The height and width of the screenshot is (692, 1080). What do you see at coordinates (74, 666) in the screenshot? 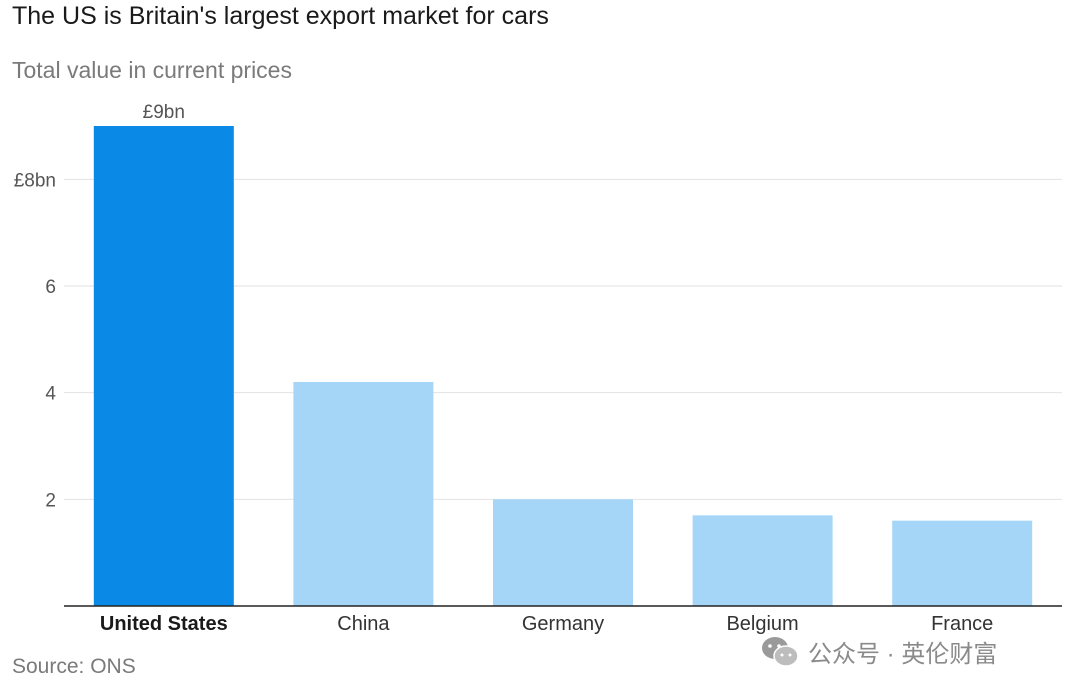
I see `source-note: Source: ONS` at bounding box center [74, 666].